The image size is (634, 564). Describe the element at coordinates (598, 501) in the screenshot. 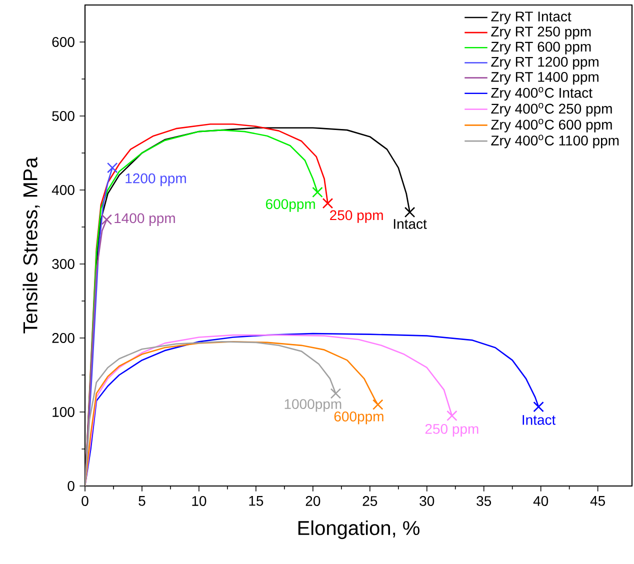

I see `x-tick-label: 45` at that location.